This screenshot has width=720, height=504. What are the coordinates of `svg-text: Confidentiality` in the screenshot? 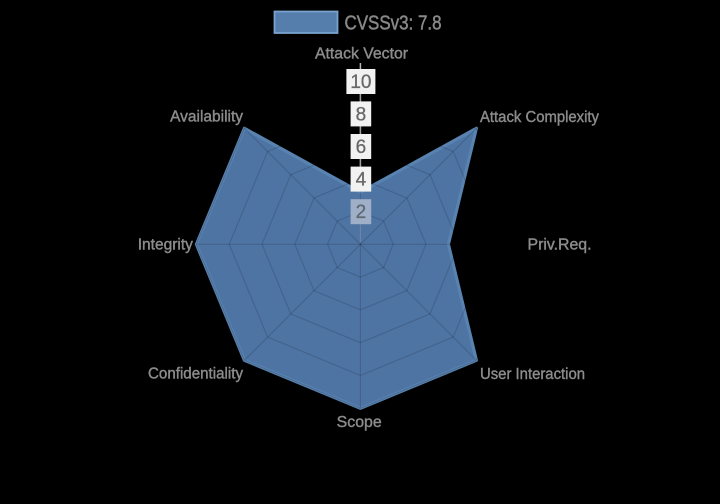 It's located at (195, 373).